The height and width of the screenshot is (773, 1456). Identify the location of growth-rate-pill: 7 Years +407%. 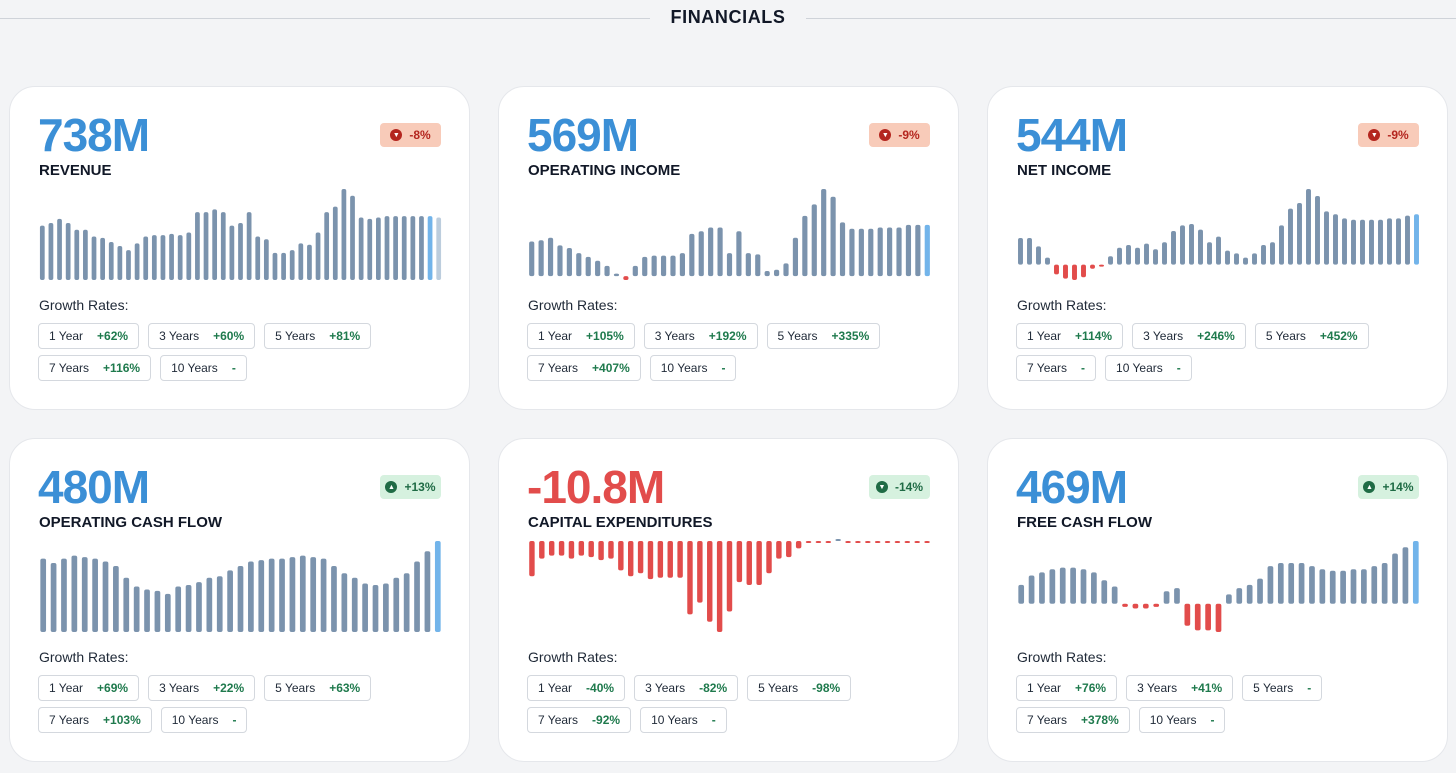
(584, 368).